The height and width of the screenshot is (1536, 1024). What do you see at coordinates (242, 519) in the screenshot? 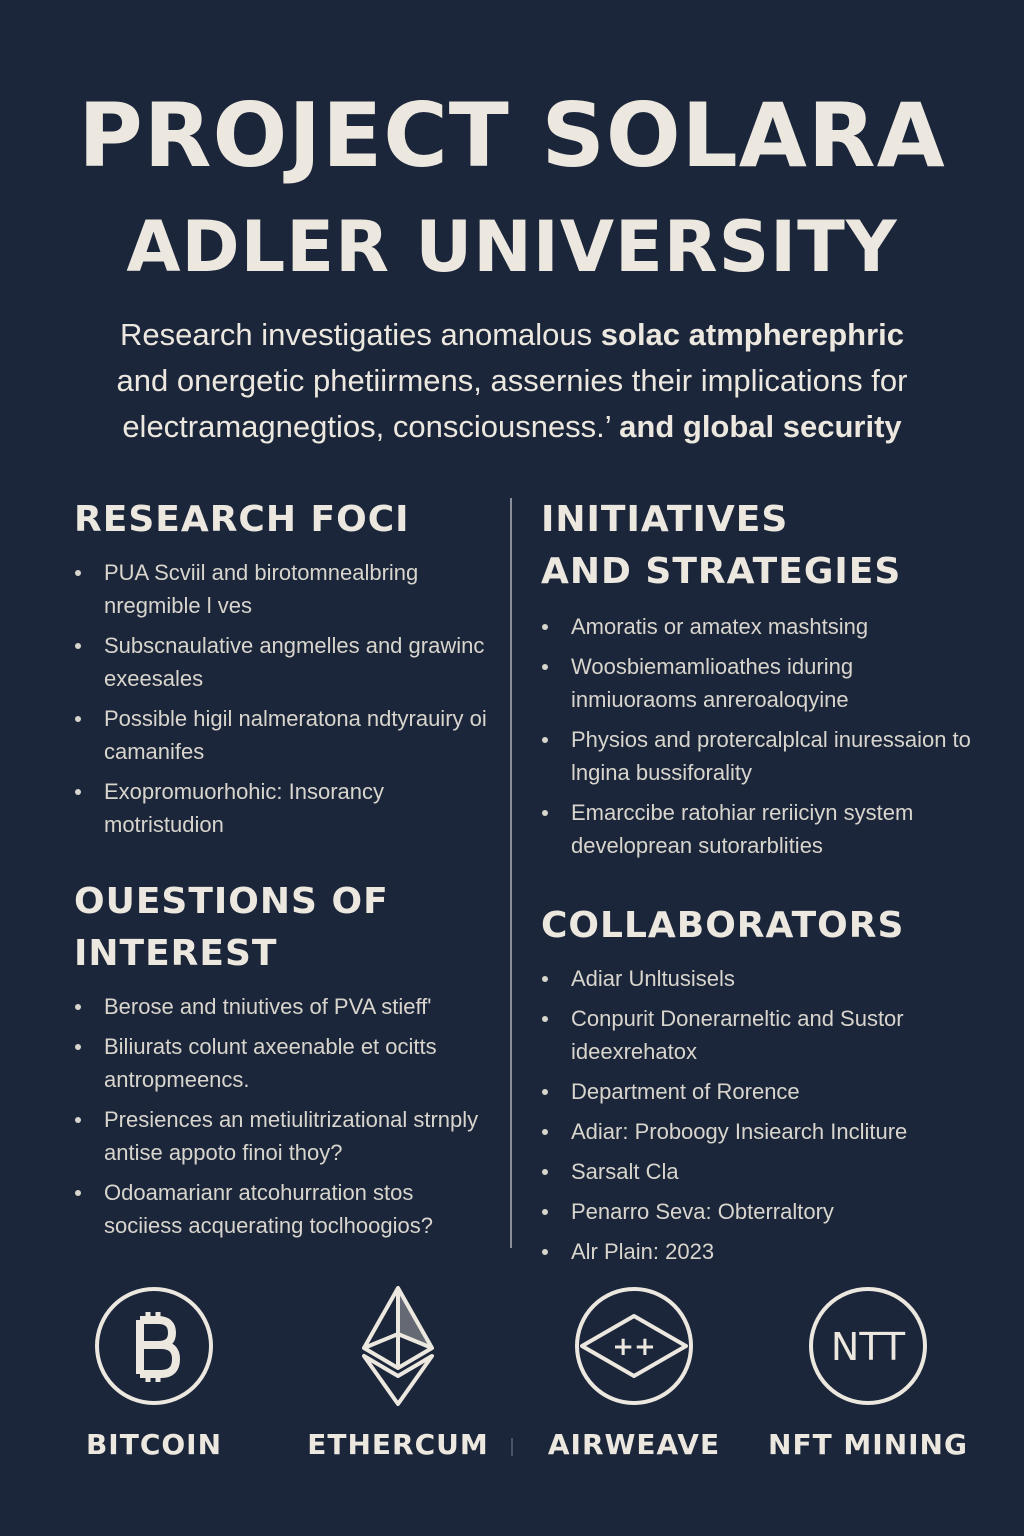
I see `research-foci-heading: RESEARCH FOCI` at bounding box center [242, 519].